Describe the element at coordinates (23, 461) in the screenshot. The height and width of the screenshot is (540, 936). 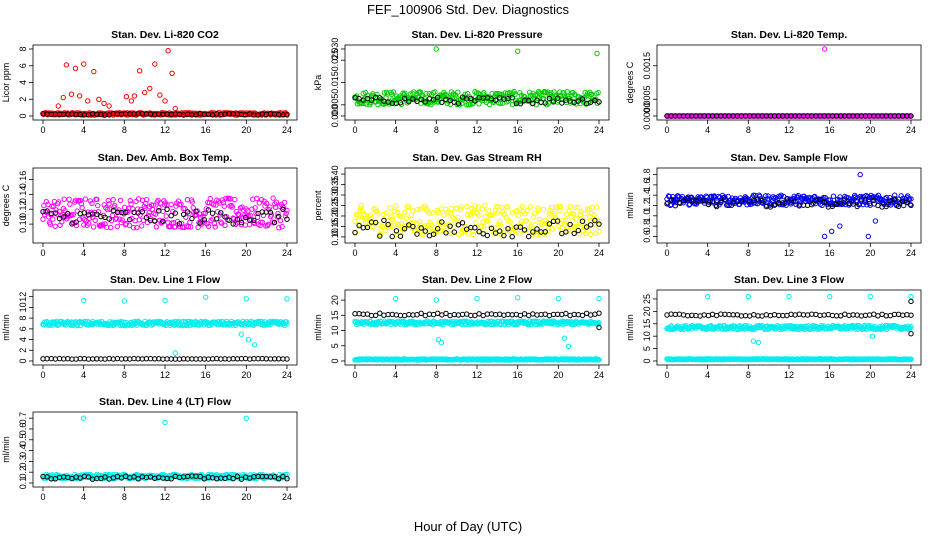
I see `y-tick-label: 0.3` at that location.